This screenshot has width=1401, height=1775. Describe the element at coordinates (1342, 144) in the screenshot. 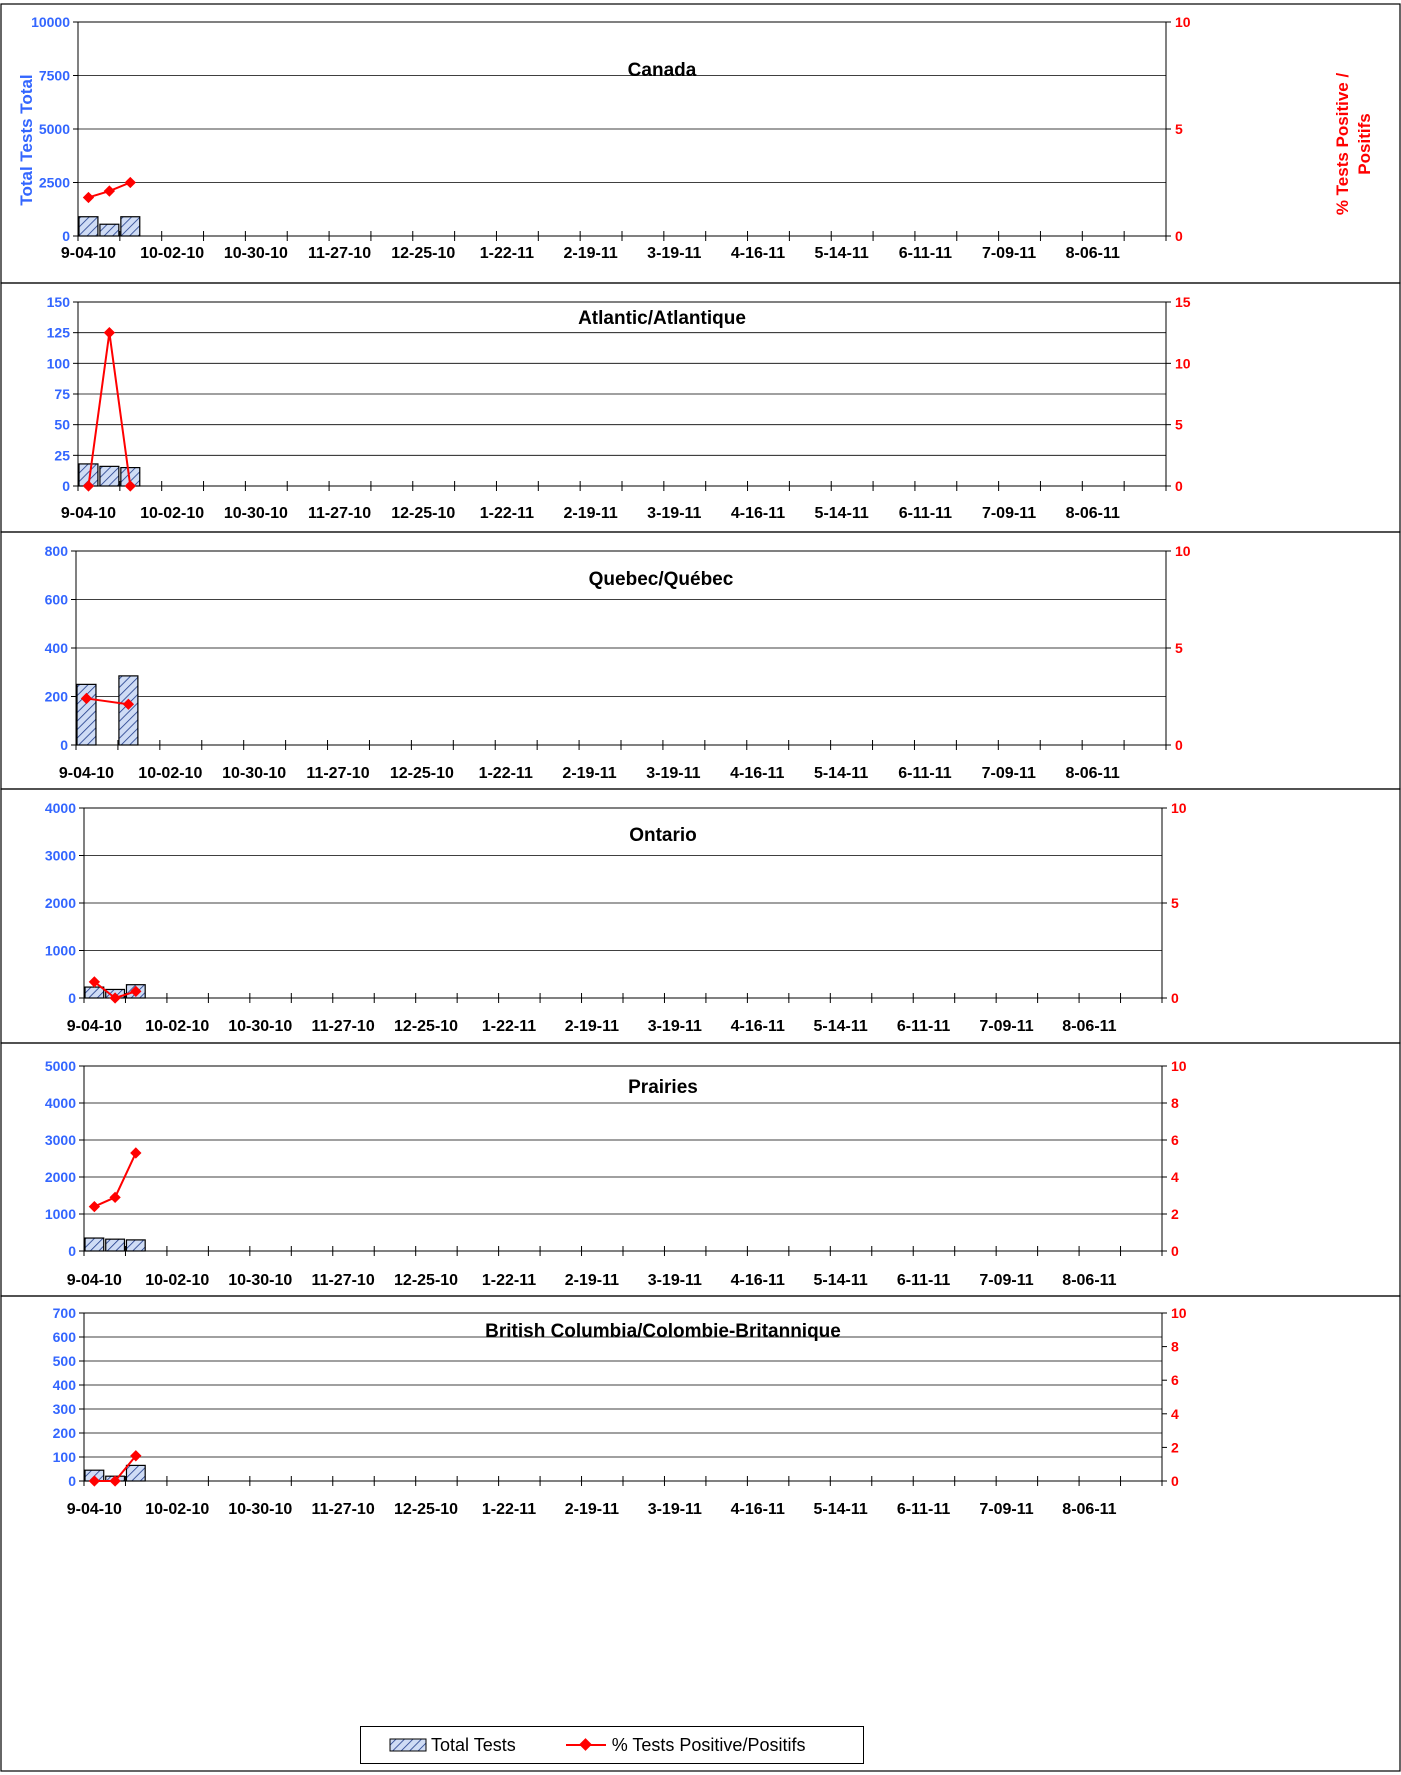

I see `right-axis-title-line-1: % Tests Positive /` at that location.